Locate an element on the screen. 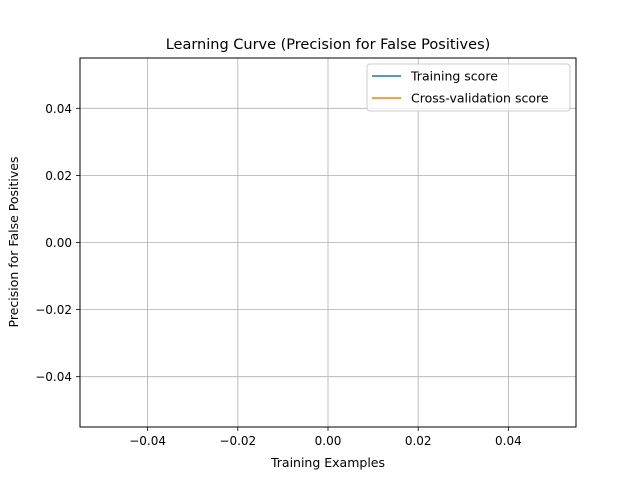  legend-box is located at coordinates (468, 87).